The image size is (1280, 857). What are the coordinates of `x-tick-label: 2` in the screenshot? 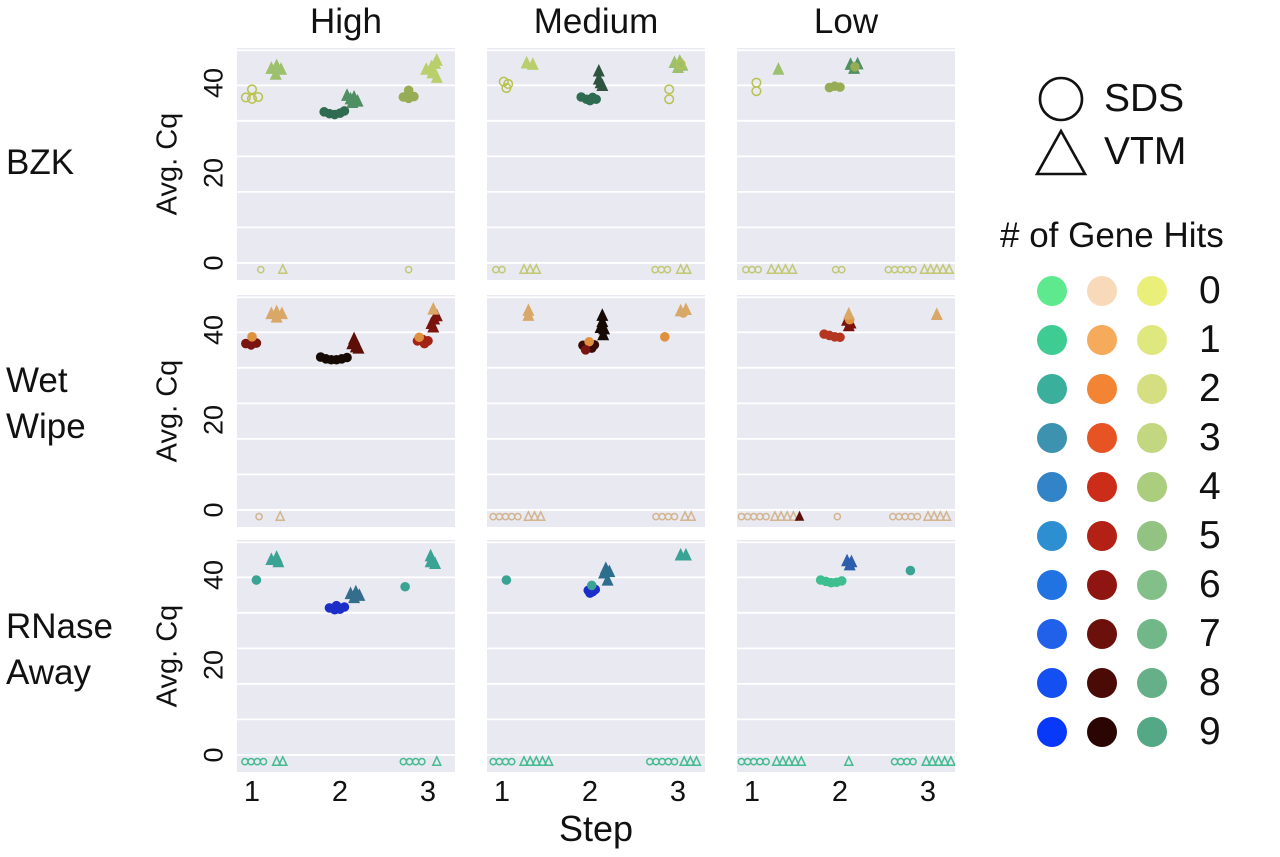 It's located at (340, 792).